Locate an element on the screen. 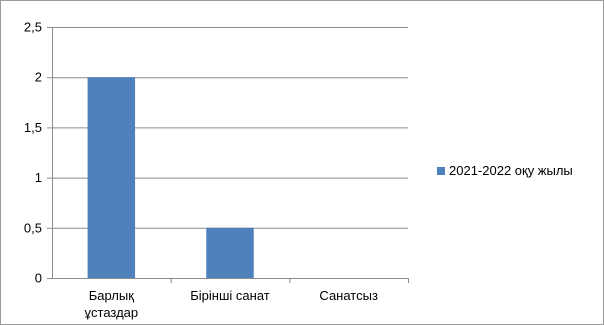  y-tick-label: 2 is located at coordinates (38, 77).